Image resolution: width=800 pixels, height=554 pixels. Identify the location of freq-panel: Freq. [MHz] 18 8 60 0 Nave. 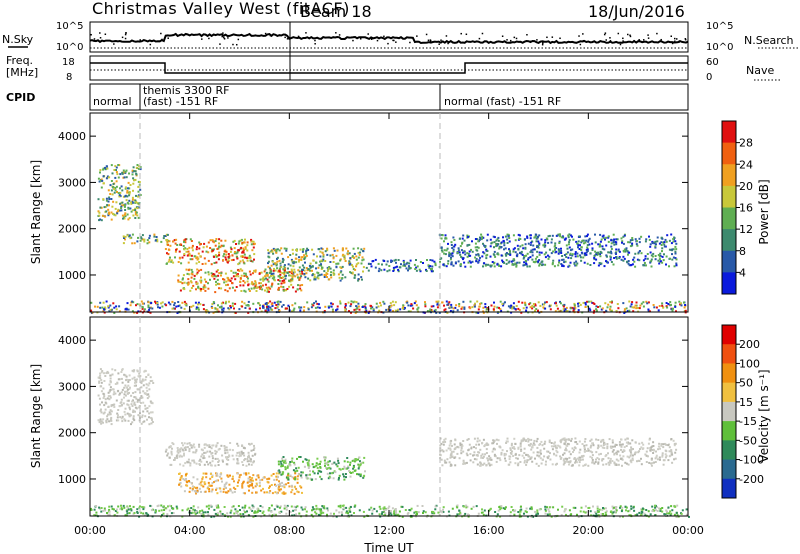
(393, 68).